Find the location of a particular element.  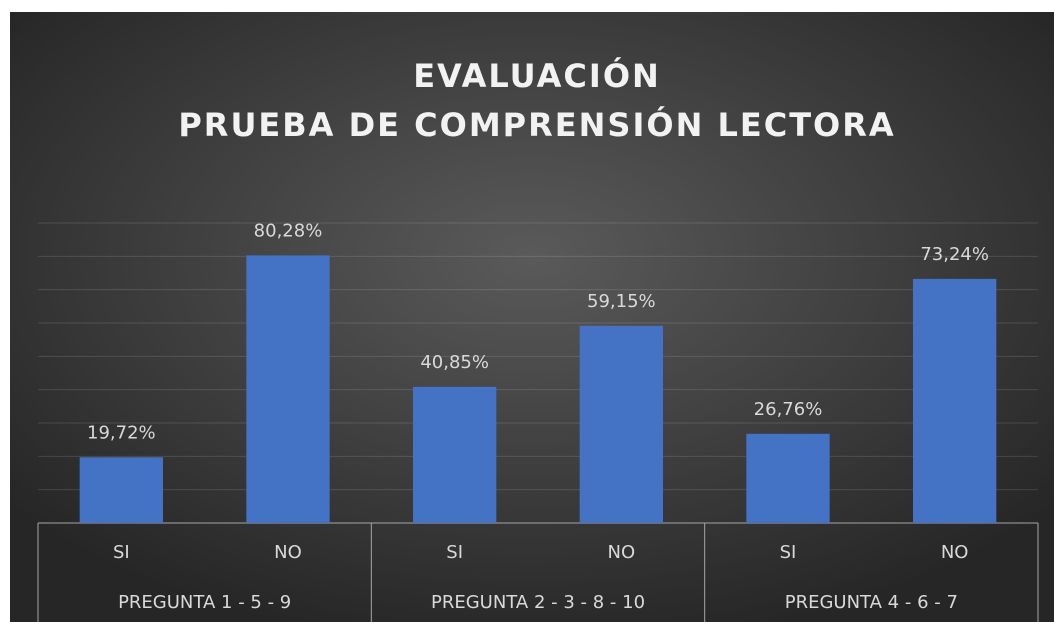

group-label: PREGUNTA 4 - 6 - 7 is located at coordinates (871, 602).